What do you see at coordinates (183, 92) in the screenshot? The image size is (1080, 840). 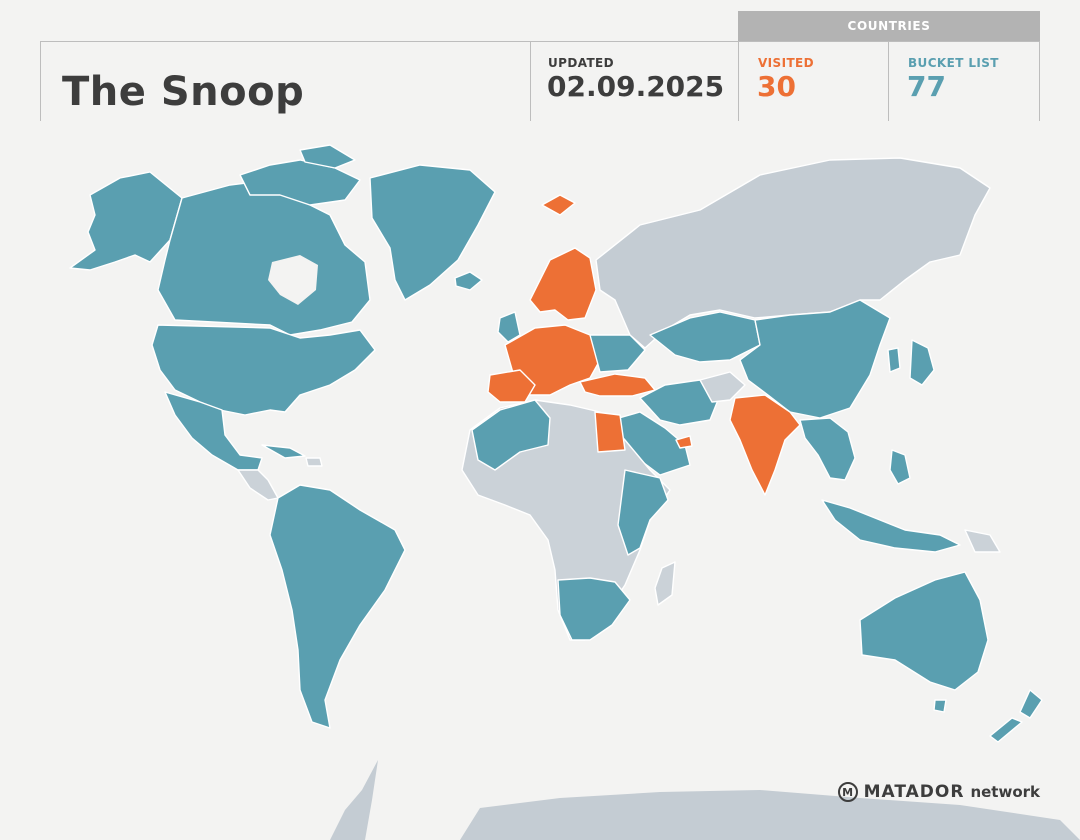 I see `page-title: The Snoop` at bounding box center [183, 92].